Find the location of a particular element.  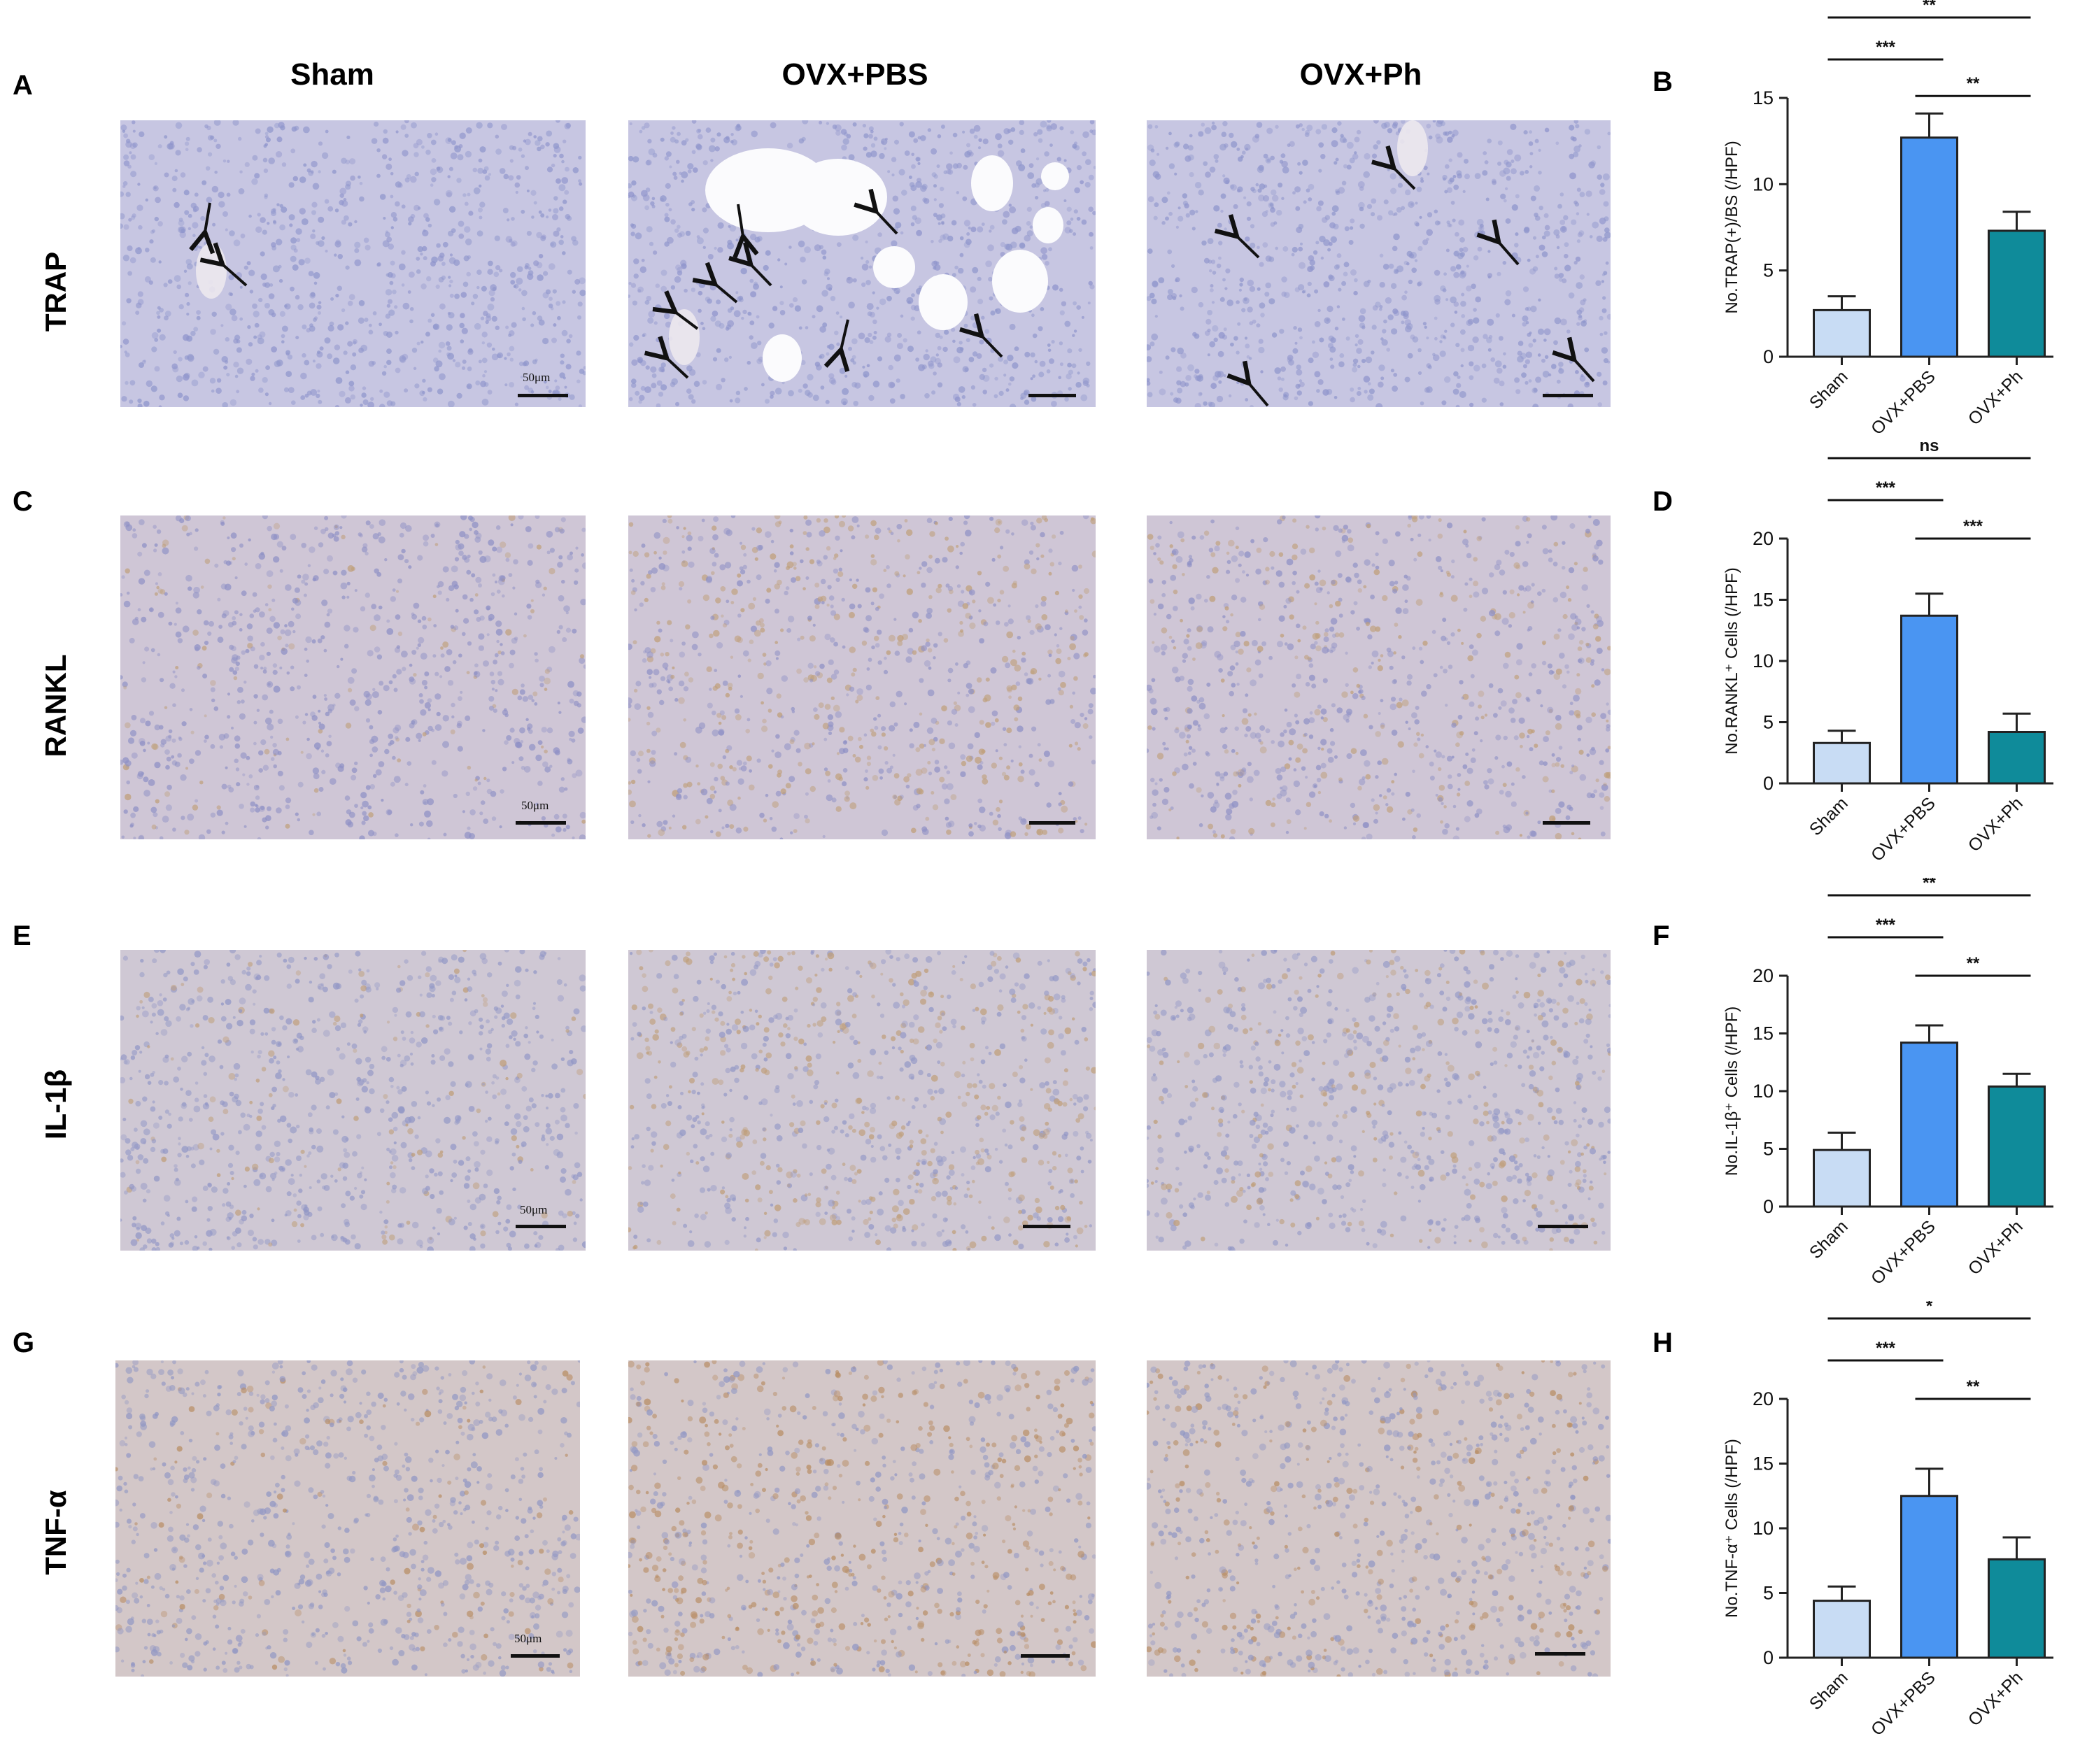

panel-letter-a: A is located at coordinates (23, 85).